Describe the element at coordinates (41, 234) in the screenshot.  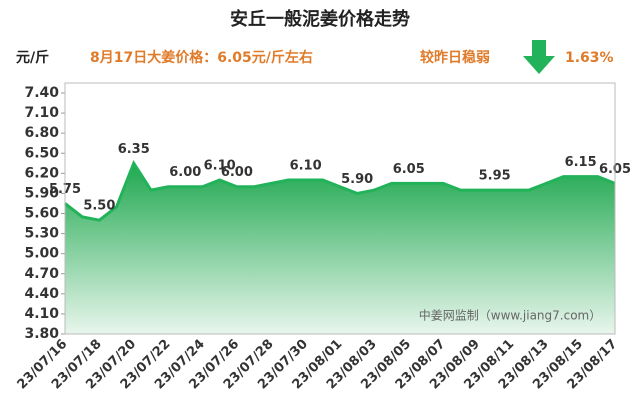
I see `y-tick-label: 5.30` at that location.